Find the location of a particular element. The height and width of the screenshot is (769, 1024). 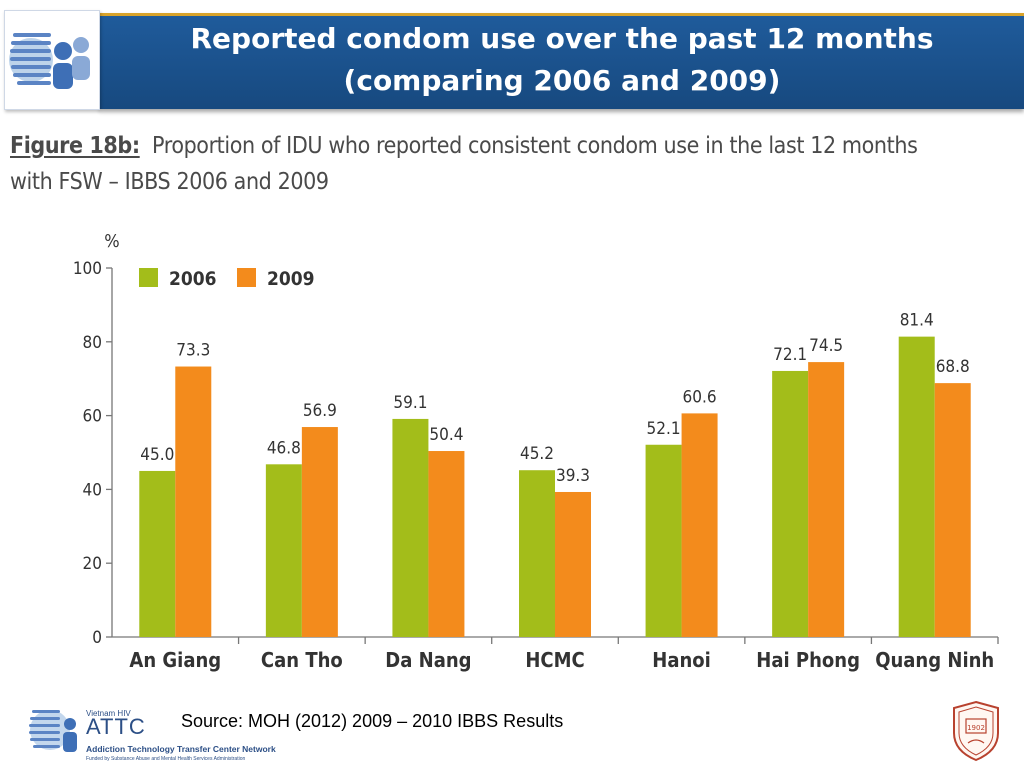

category-label: Quang Ninh is located at coordinates (934, 660).